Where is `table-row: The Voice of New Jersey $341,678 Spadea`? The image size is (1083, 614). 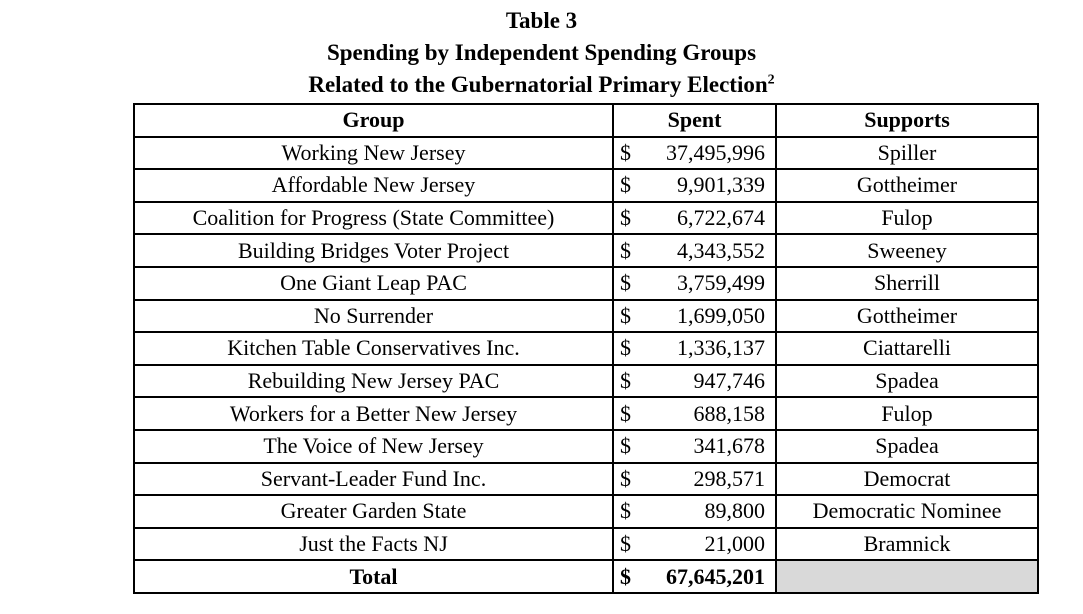 table-row: The Voice of New Jersey $341,678 Spadea is located at coordinates (586, 446).